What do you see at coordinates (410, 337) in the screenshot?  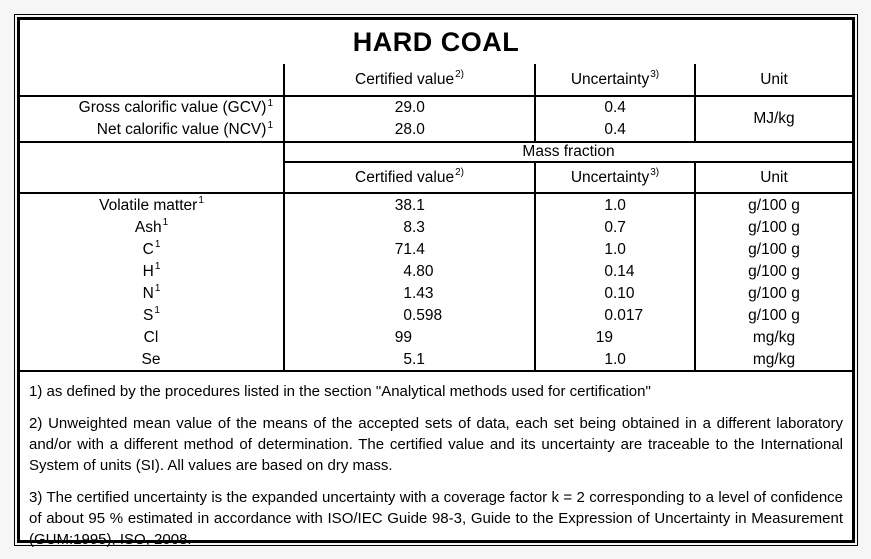 I see `row-certified-value: 99` at bounding box center [410, 337].